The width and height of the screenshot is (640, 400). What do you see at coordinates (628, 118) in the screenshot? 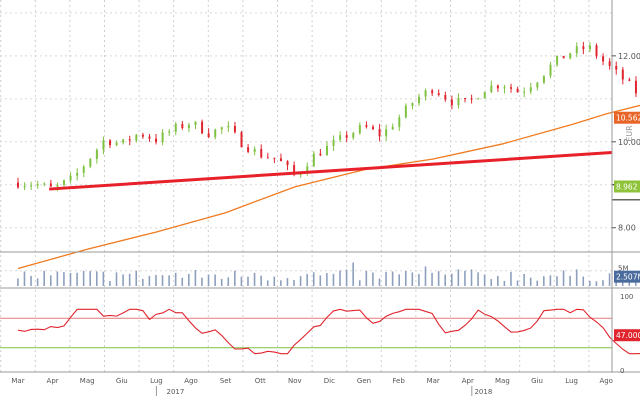
I see `ma-last-value-tag: 10.562` at bounding box center [628, 118].